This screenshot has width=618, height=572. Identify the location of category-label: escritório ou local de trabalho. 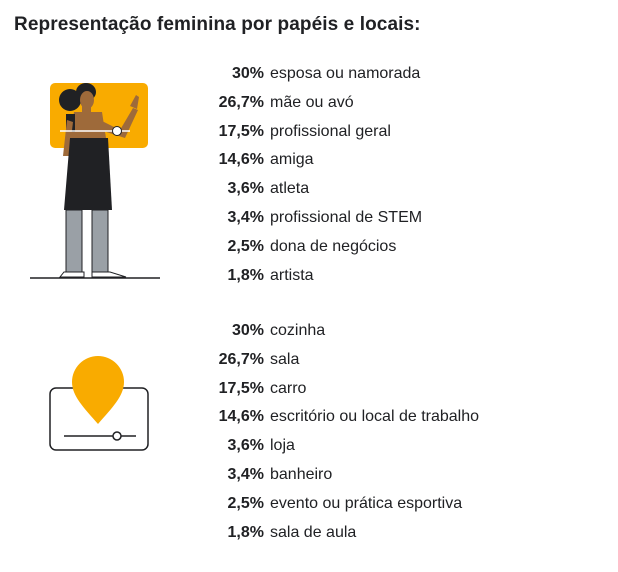
(375, 417).